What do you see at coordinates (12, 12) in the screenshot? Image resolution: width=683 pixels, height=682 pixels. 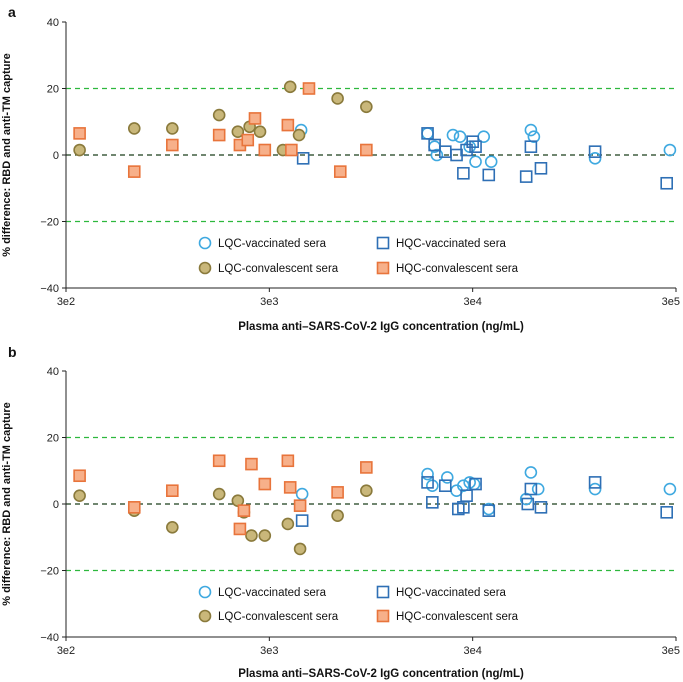 I see `panel-label: a` at bounding box center [12, 12].